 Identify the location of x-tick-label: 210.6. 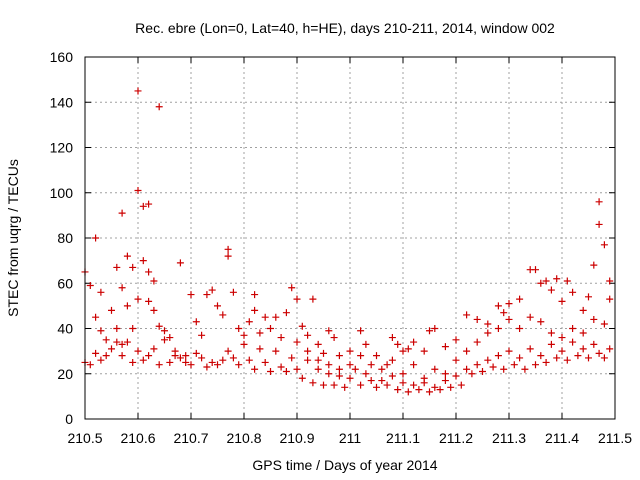
(137, 438).